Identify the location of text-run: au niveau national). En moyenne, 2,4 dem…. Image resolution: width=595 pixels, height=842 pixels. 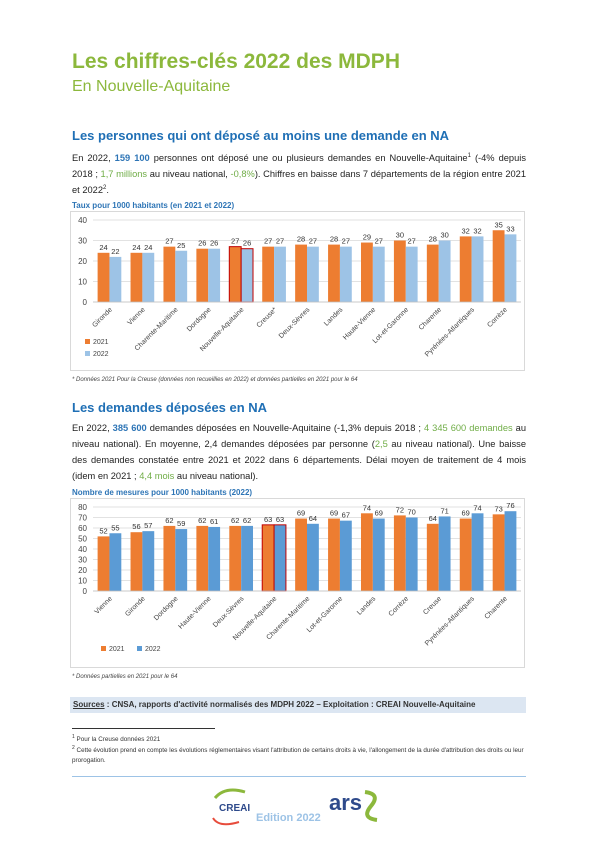
(299, 436).